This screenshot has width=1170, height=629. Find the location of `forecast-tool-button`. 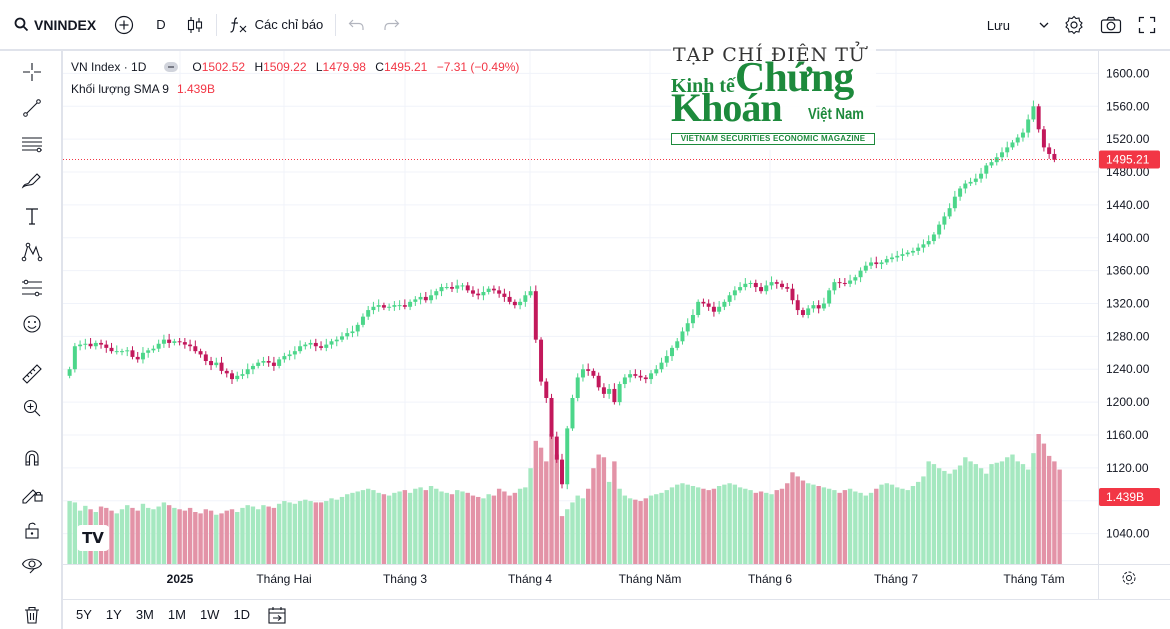

forecast-tool-button is located at coordinates (32, 288).